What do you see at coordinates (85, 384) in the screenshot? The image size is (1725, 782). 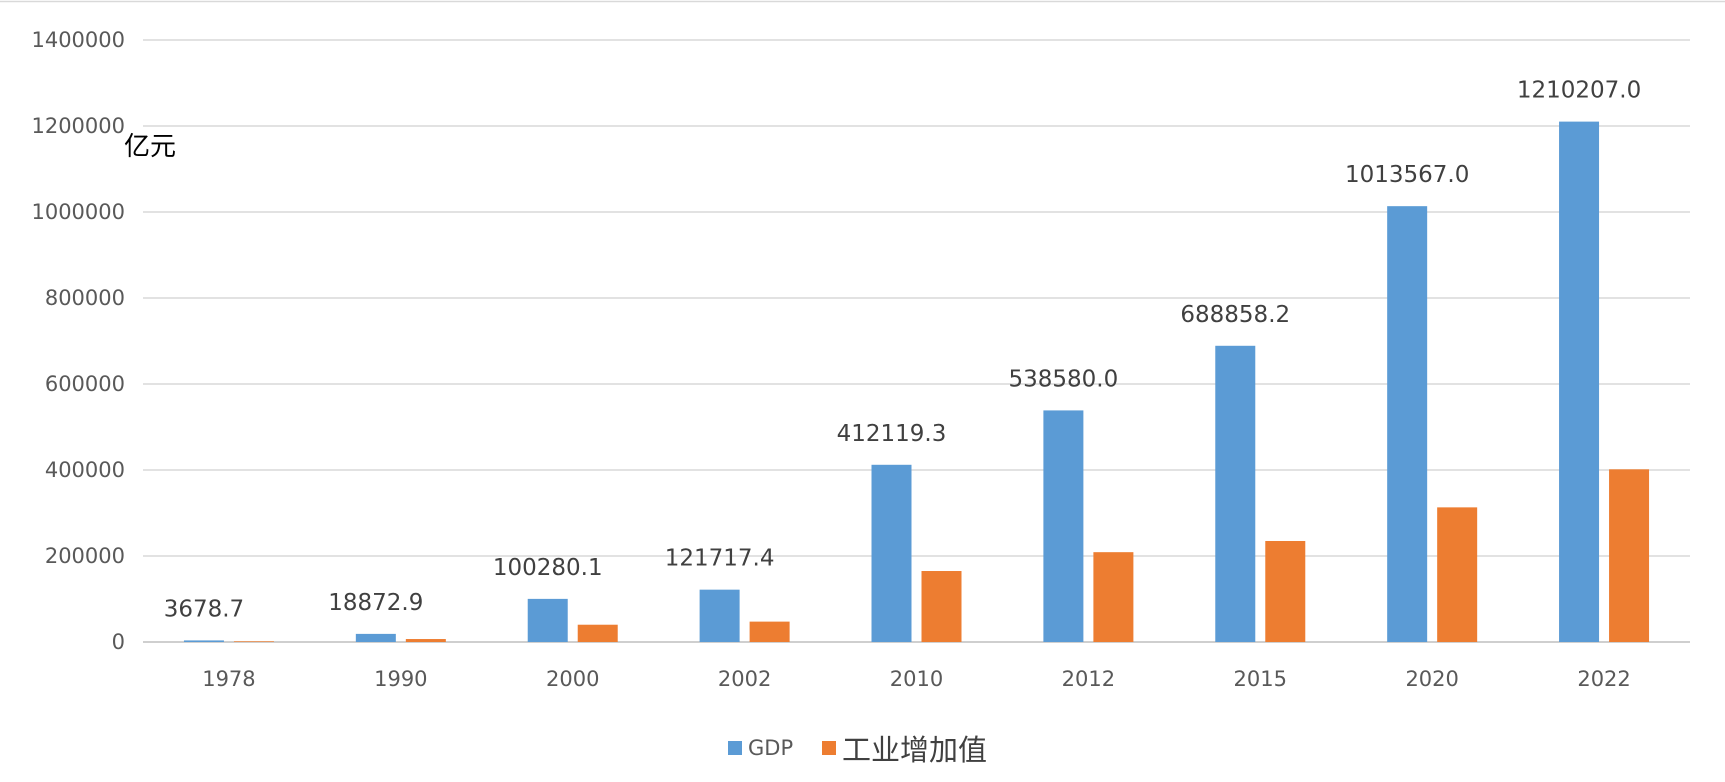 I see `y-tick-label: 600000` at bounding box center [85, 384].